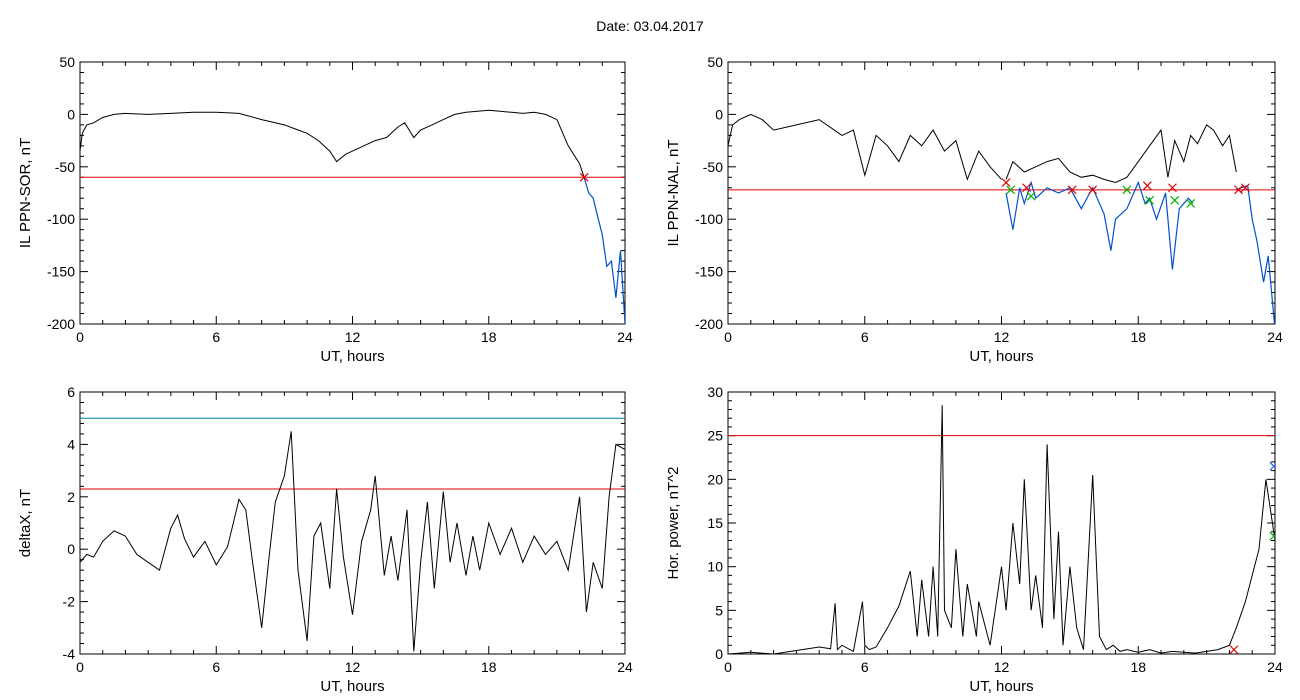 The width and height of the screenshot is (1300, 700). What do you see at coordinates (71, 444) in the screenshot?
I see `y-tick-label: 4` at bounding box center [71, 444].